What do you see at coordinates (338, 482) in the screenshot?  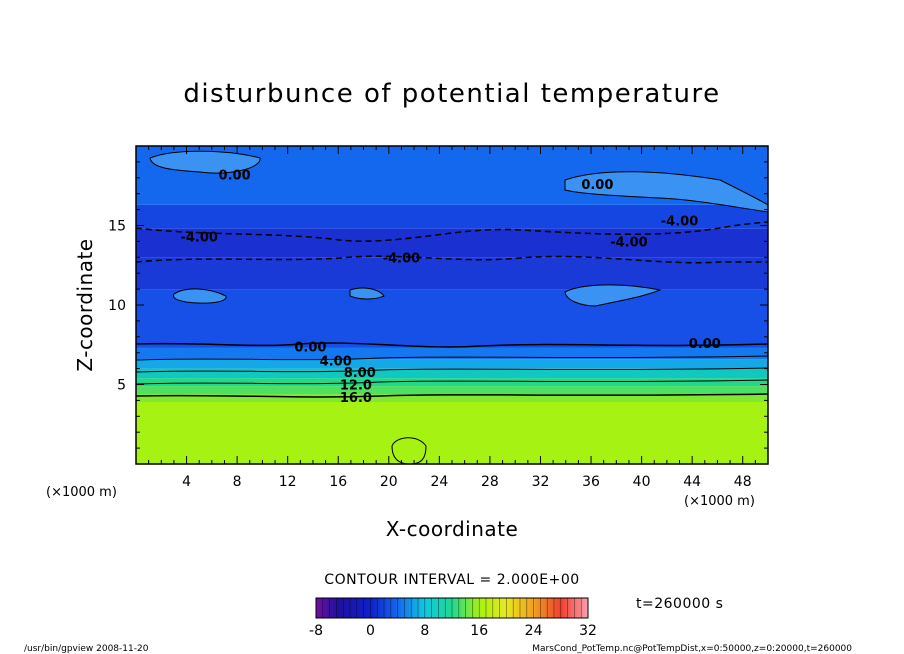 I see `x-tick-label-16: 16` at bounding box center [338, 482].